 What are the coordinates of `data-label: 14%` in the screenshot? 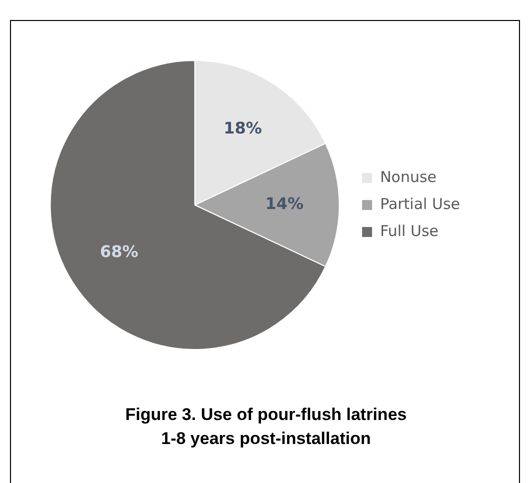 It's located at (284, 204).